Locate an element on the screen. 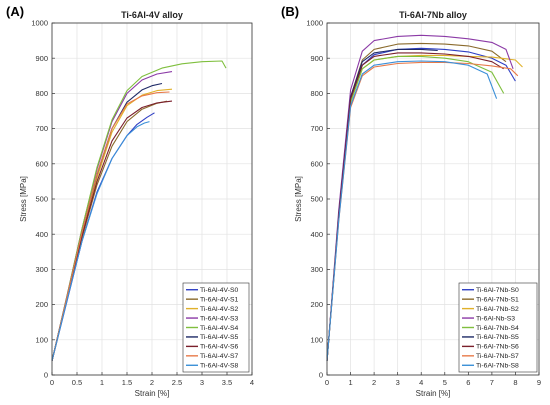 Image resolution: width=550 pixels, height=405 pixels. legend-entry: Ti-6Al-4V-S4 is located at coordinates (219, 328).